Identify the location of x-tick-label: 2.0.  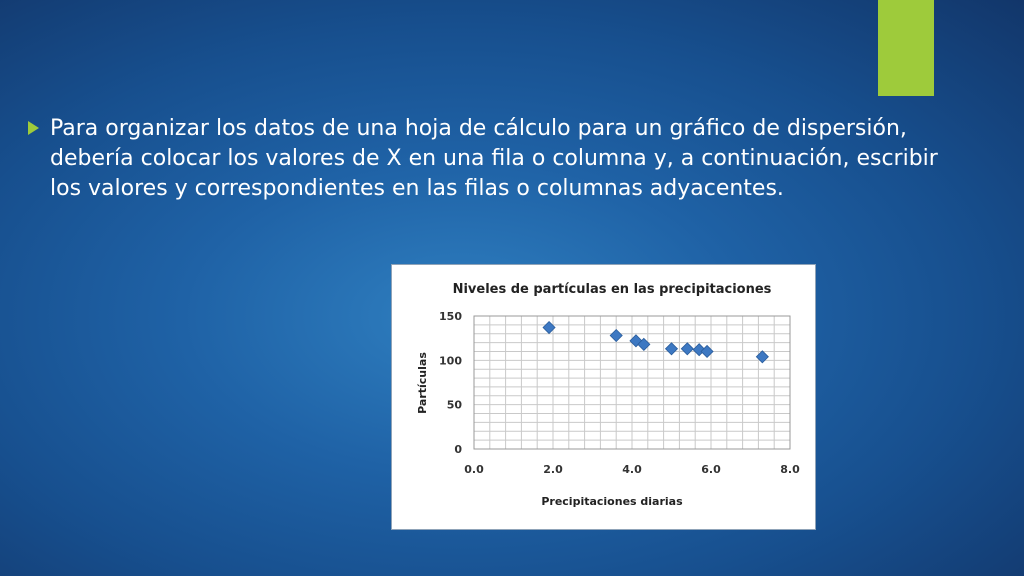
(553, 469).